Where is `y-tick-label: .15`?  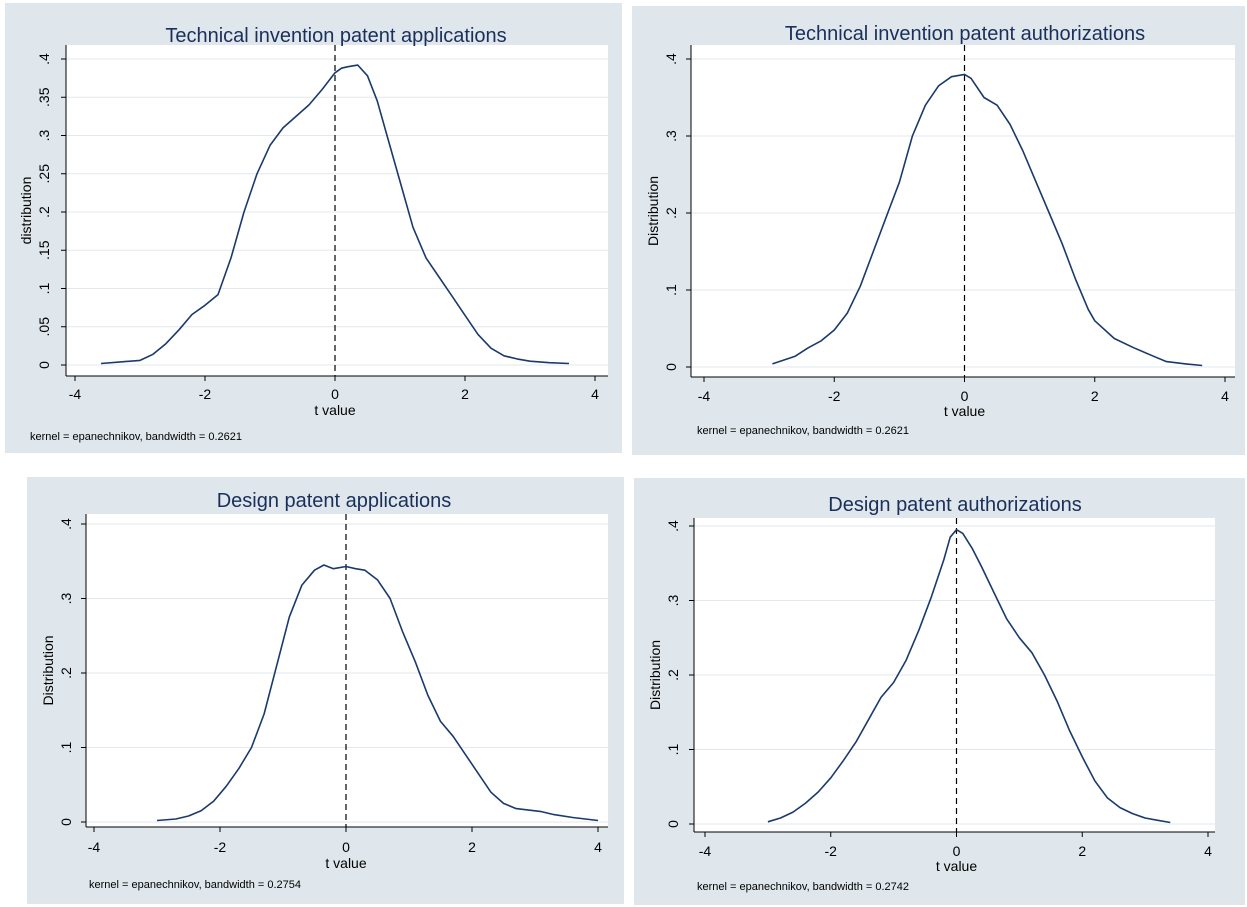 y-tick-label: .15 is located at coordinates (44, 250).